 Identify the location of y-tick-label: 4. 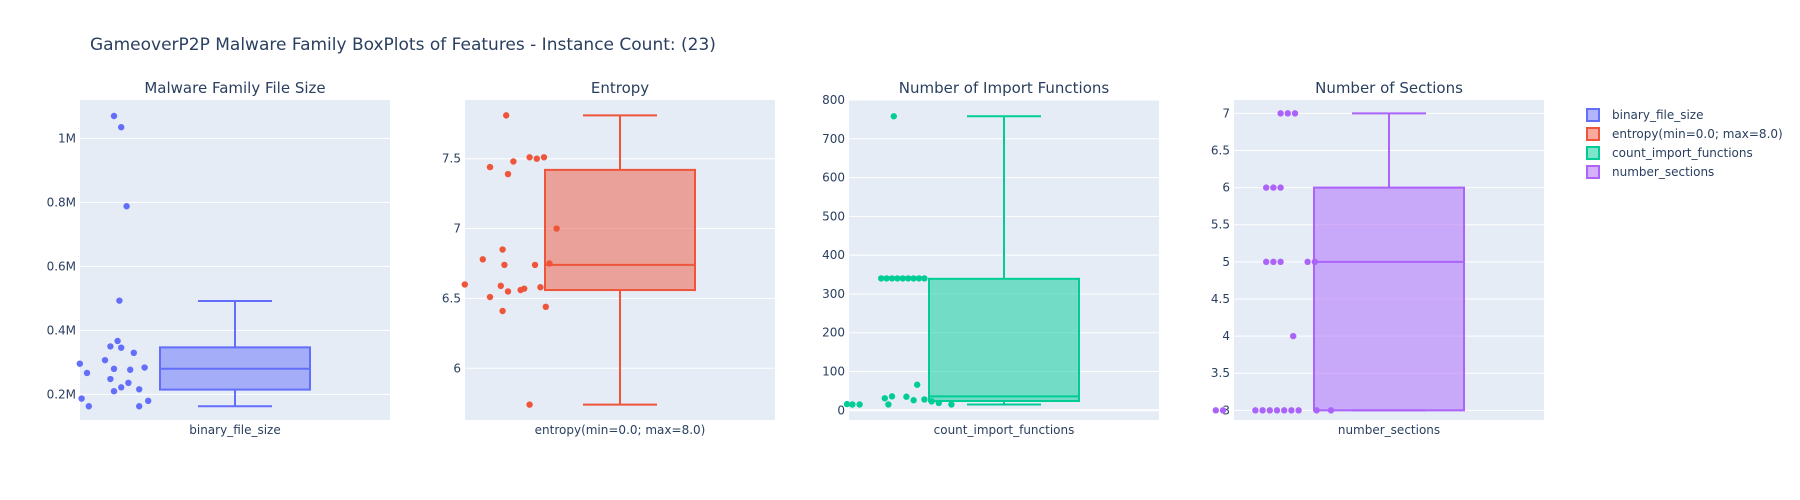
(1226, 336).